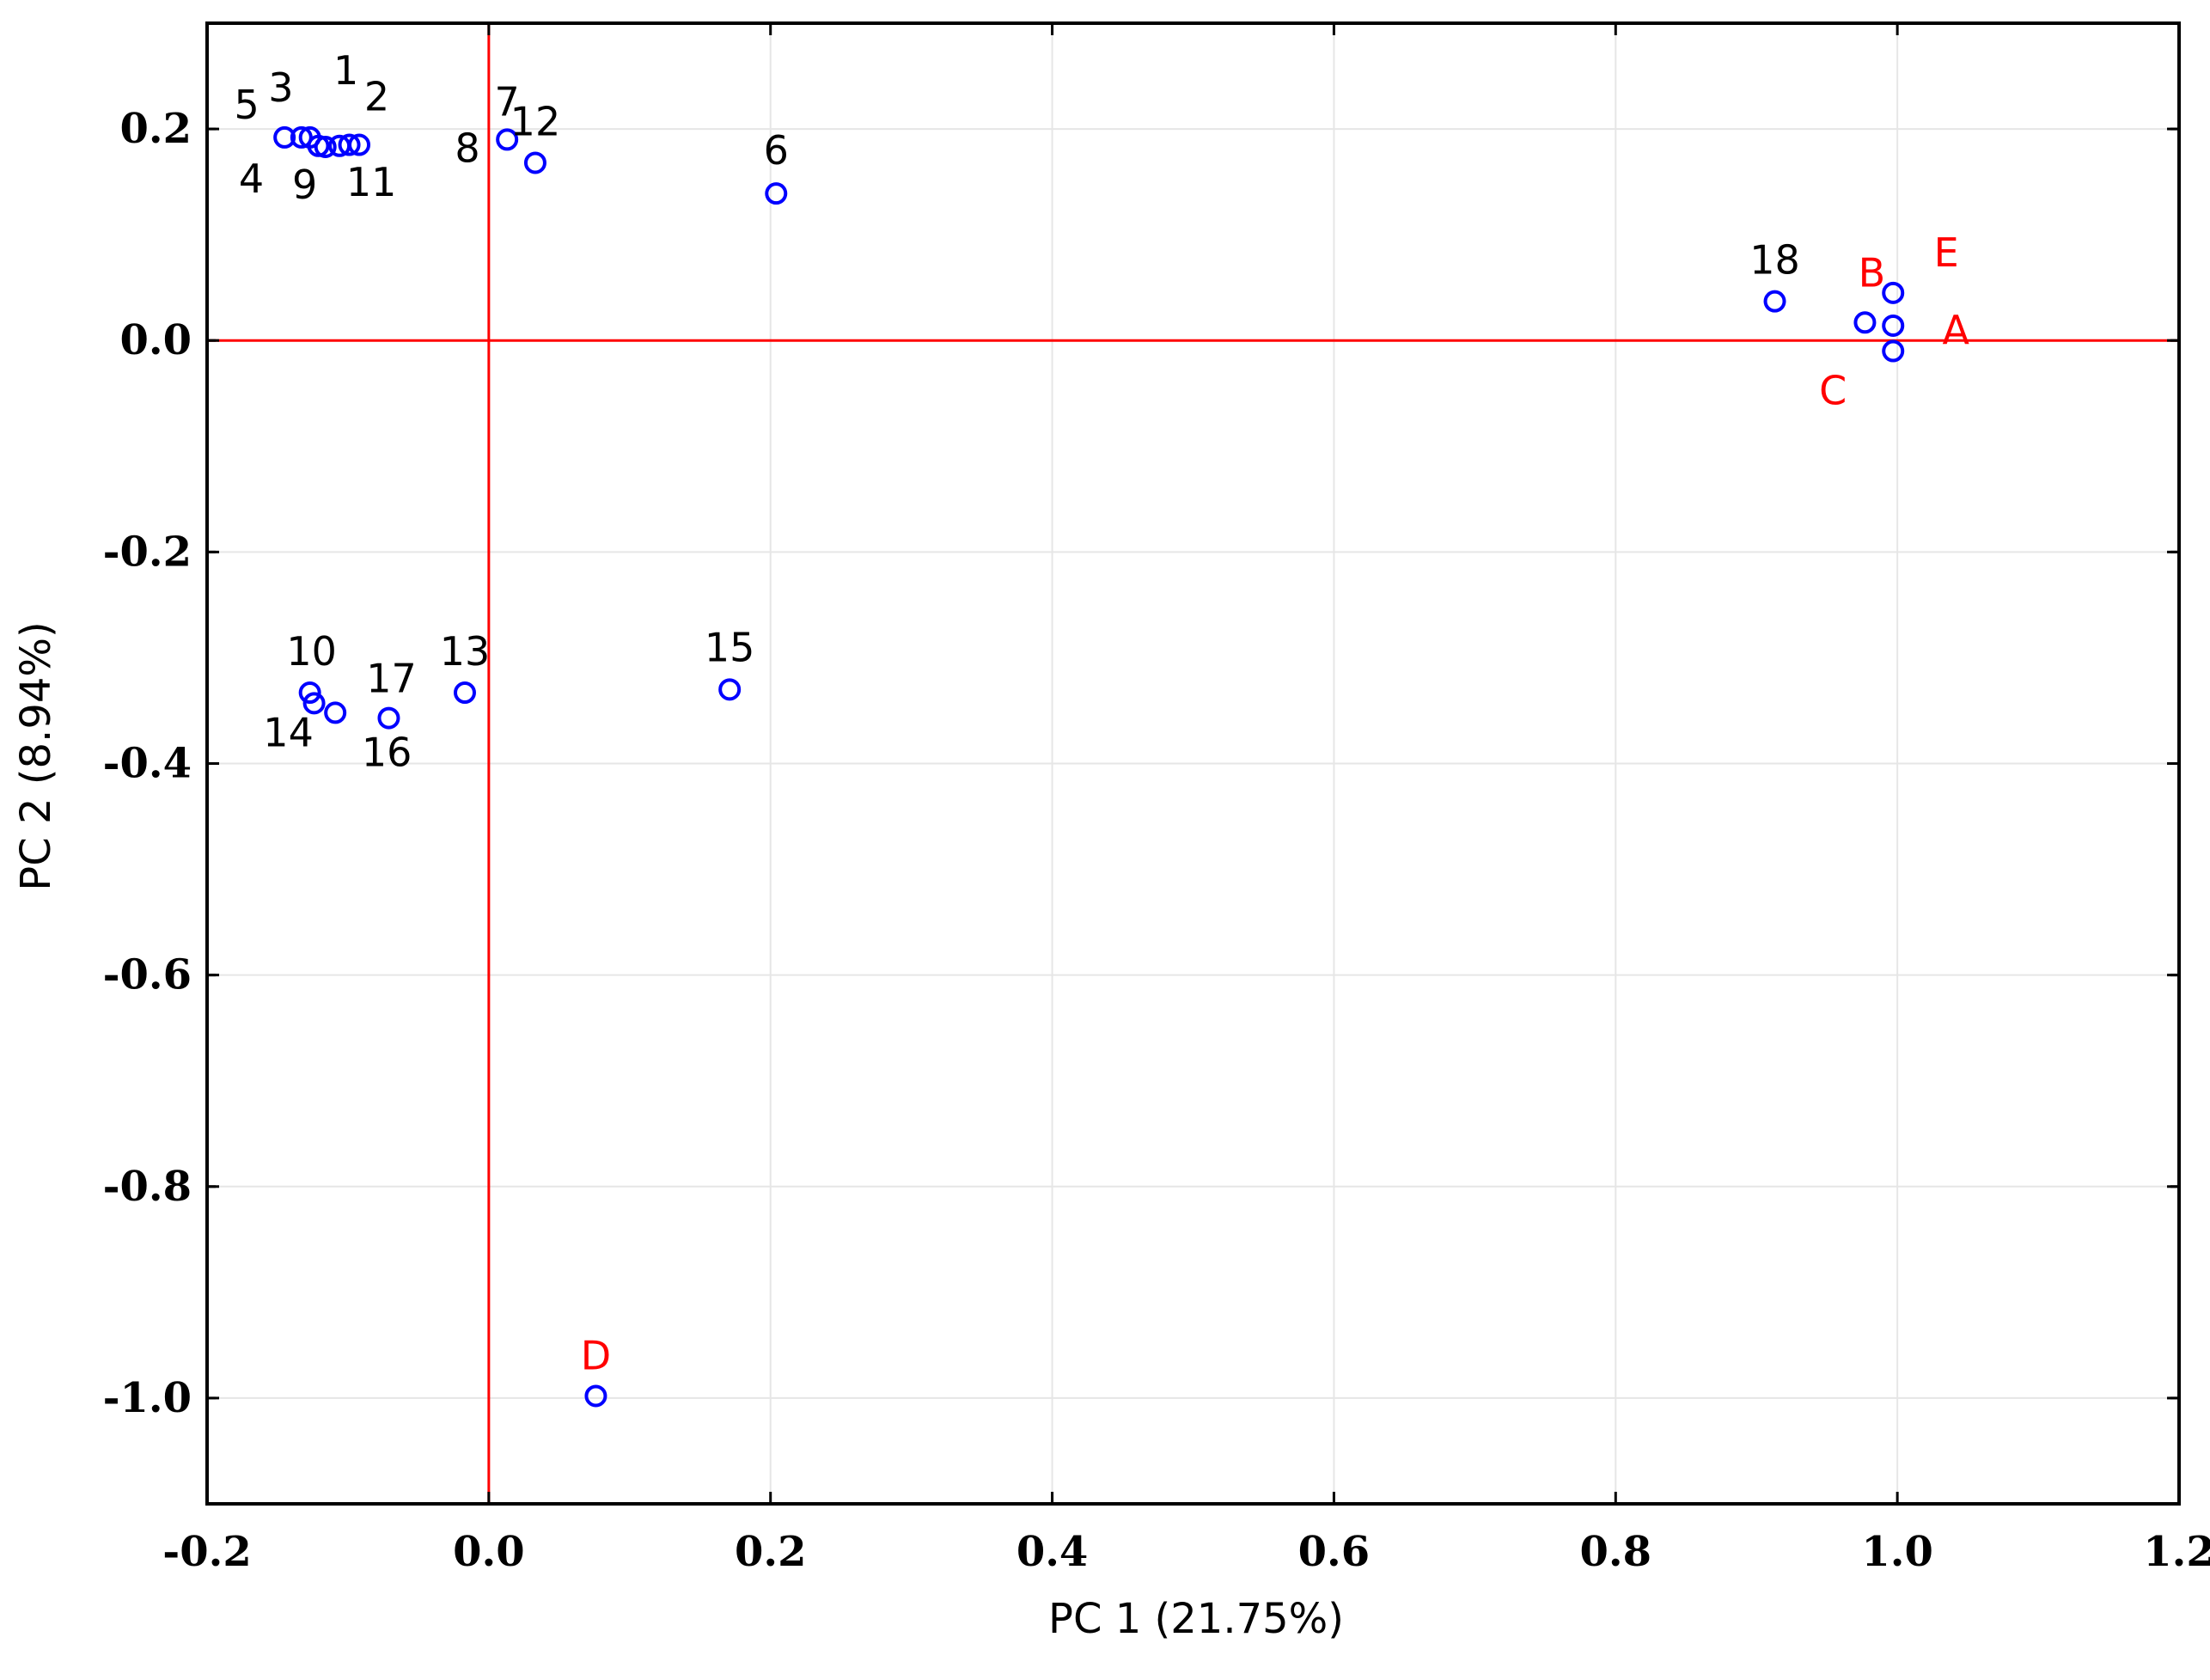 The height and width of the screenshot is (1680, 2210). What do you see at coordinates (371, 182) in the screenshot?
I see `point-label-11: 11` at bounding box center [371, 182].